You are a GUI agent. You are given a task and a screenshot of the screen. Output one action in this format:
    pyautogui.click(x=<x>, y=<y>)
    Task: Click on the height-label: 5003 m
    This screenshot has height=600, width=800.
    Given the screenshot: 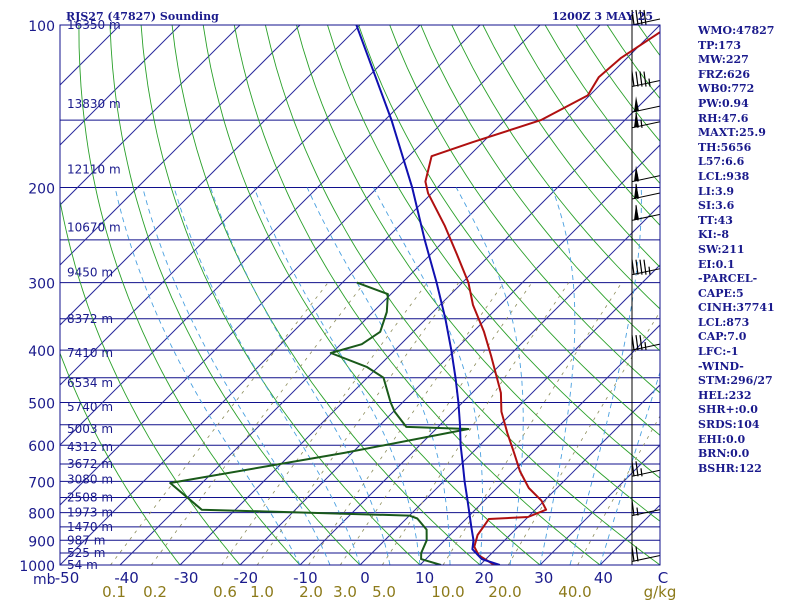 What is the action you would take?
    pyautogui.click(x=90, y=429)
    